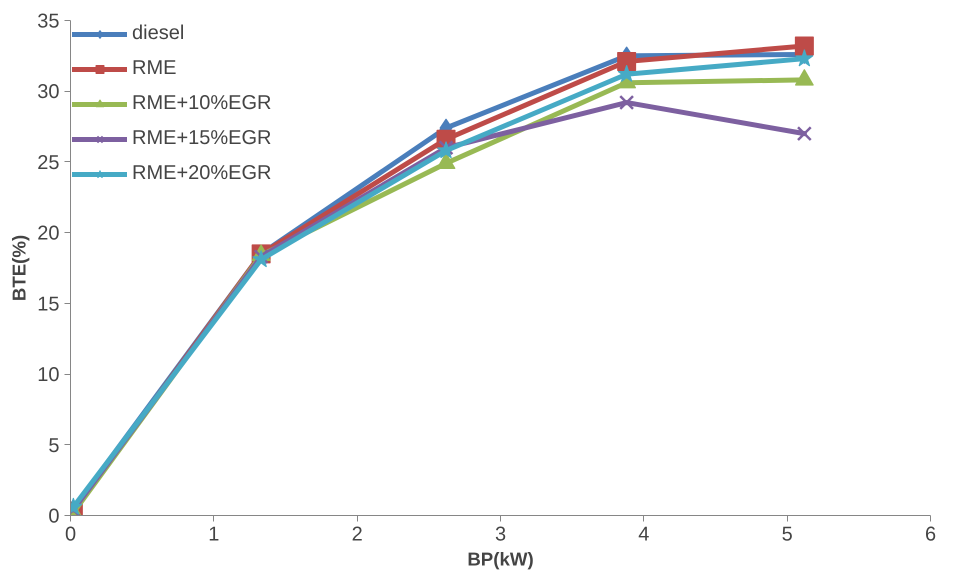 Image resolution: width=958 pixels, height=582 pixels. What do you see at coordinates (54, 517) in the screenshot?
I see `y-tick-label: 0` at bounding box center [54, 517].